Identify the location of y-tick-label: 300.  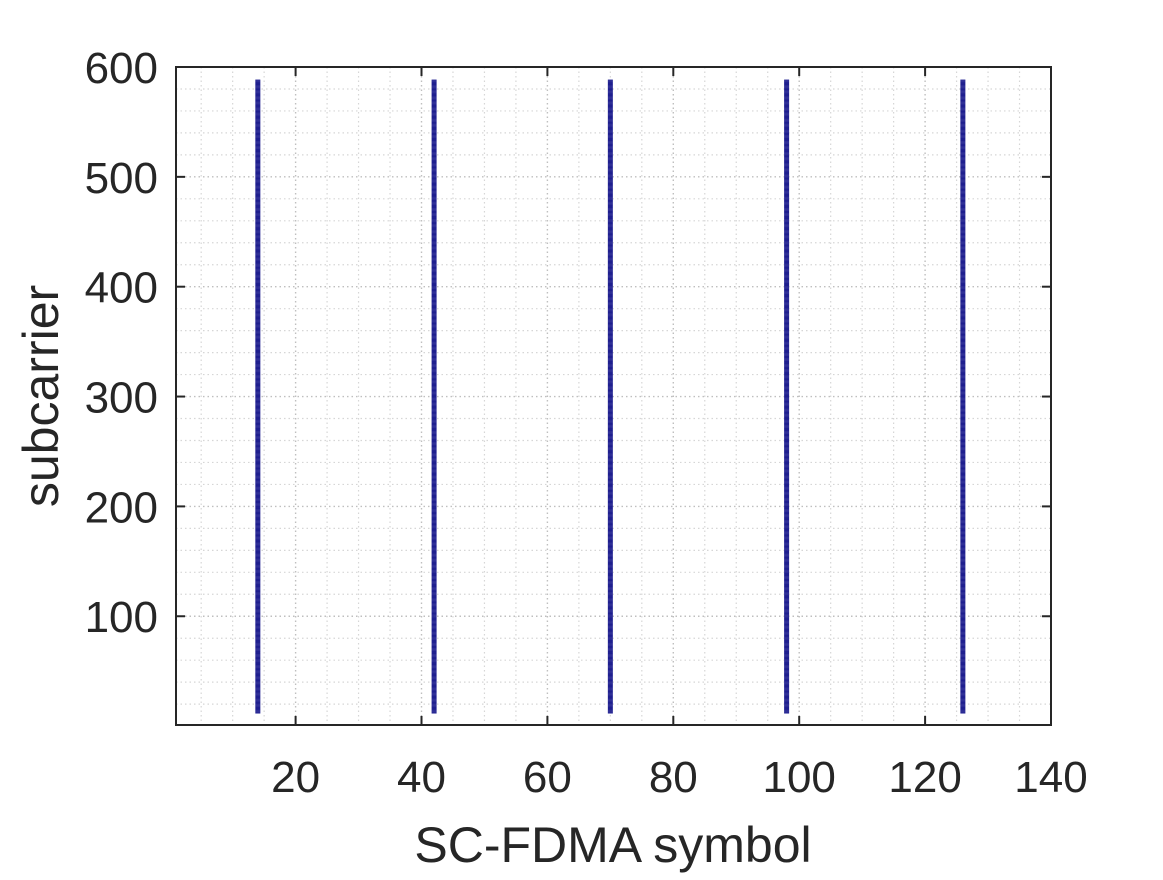
(121, 398).